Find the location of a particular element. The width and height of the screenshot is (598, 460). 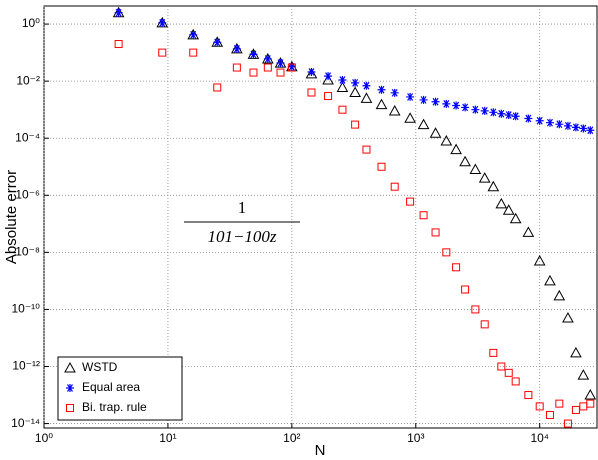

formula-denominator: 101−100z is located at coordinates (241, 236).